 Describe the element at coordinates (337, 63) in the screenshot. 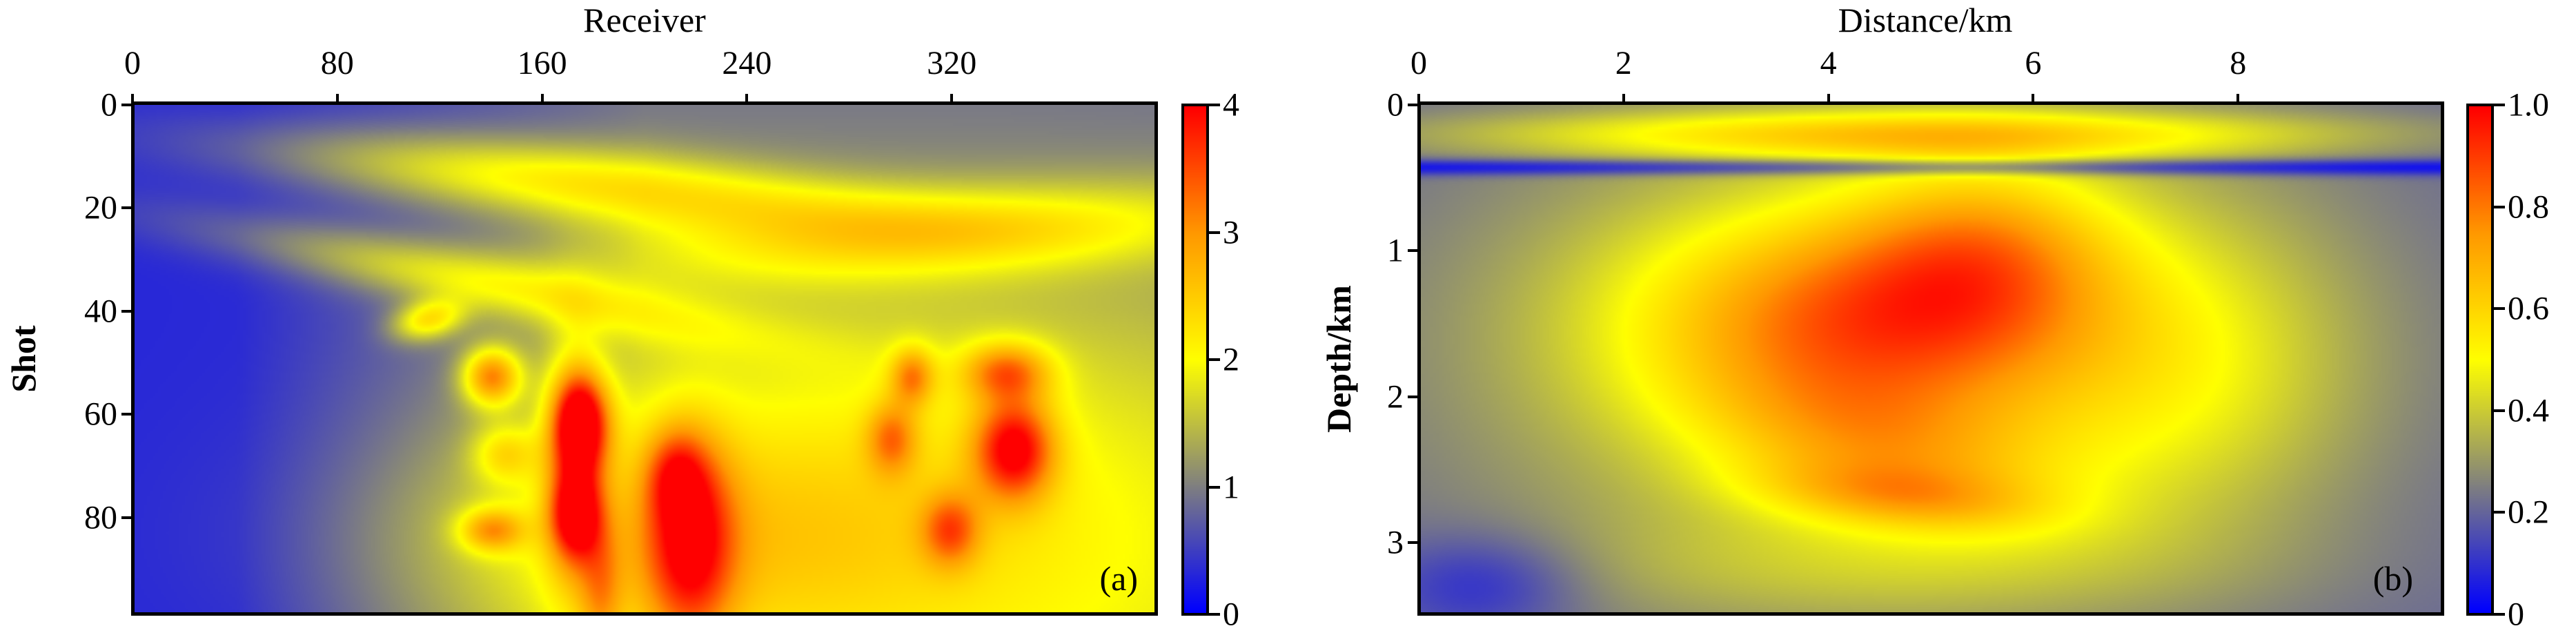

I see `x-tick-label: 80` at that location.